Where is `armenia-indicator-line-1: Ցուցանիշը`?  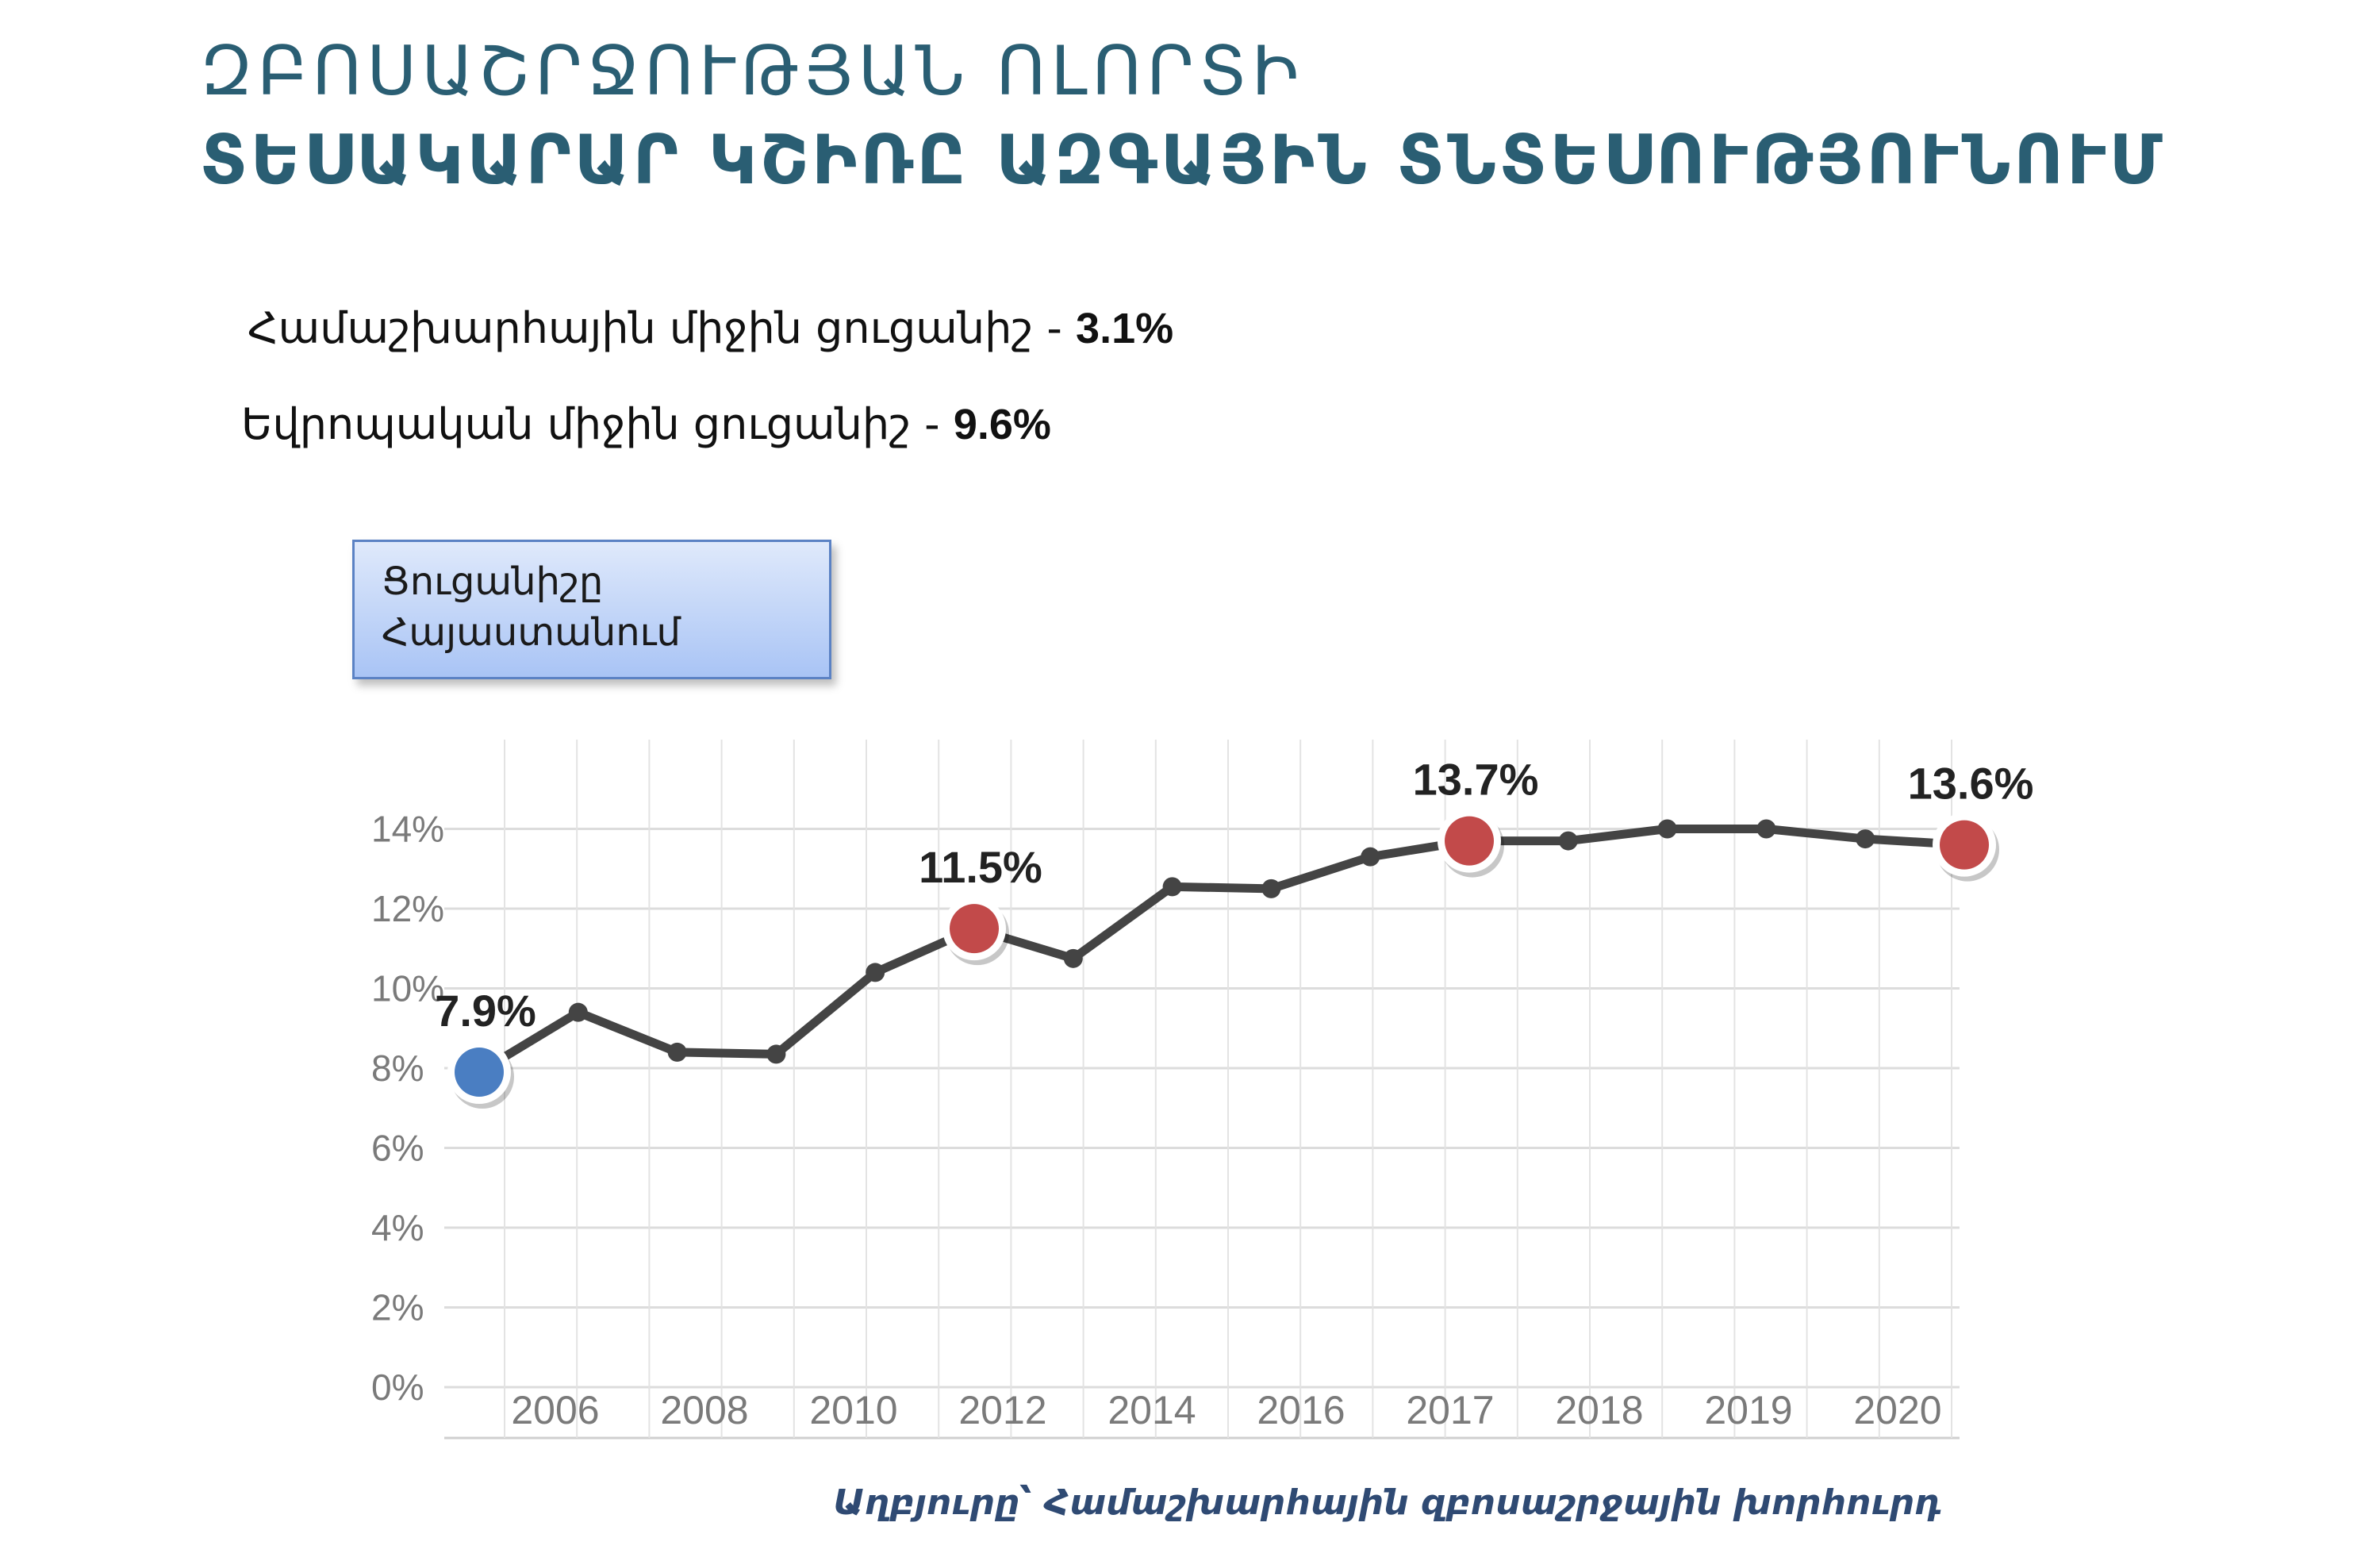
armenia-indicator-line-1: Ցուցանիշը is located at coordinates (493, 581).